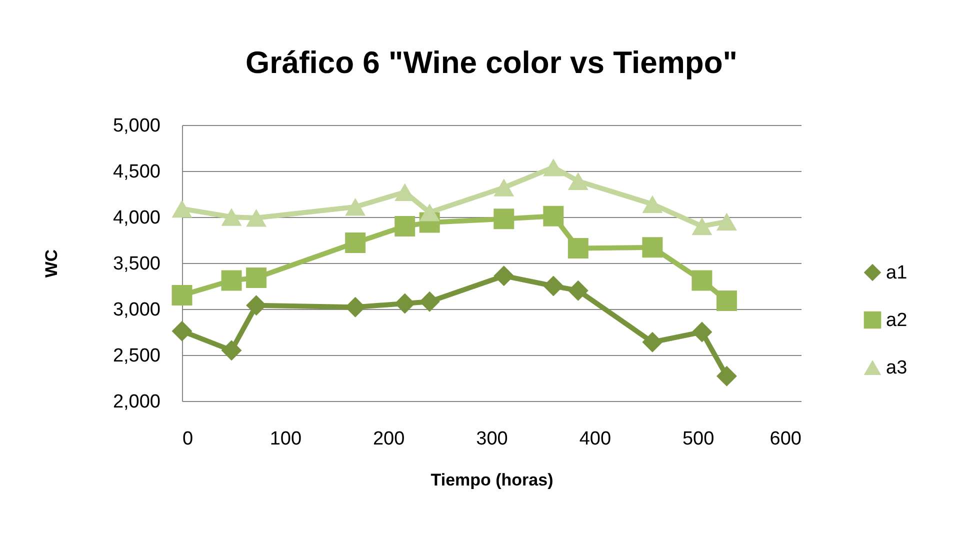 This screenshot has width=960, height=536. What do you see at coordinates (897, 368) in the screenshot?
I see `legend-label: a3` at bounding box center [897, 368].